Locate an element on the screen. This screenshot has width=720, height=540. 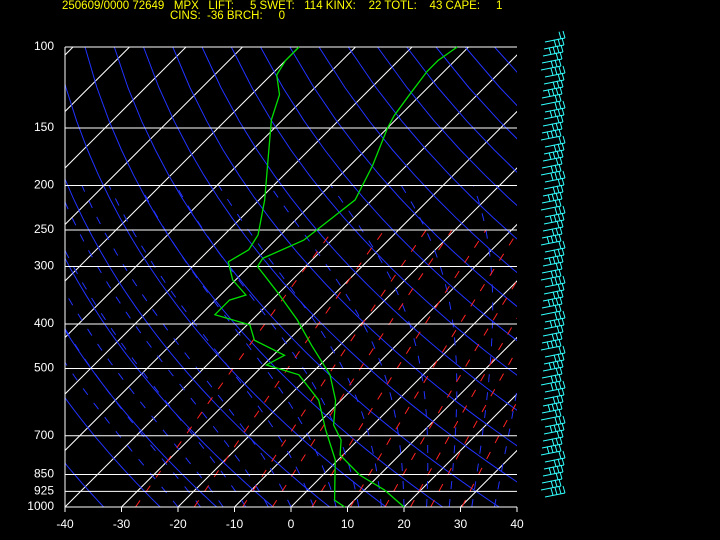
y-tick-label: 250 is located at coordinates (44, 229).